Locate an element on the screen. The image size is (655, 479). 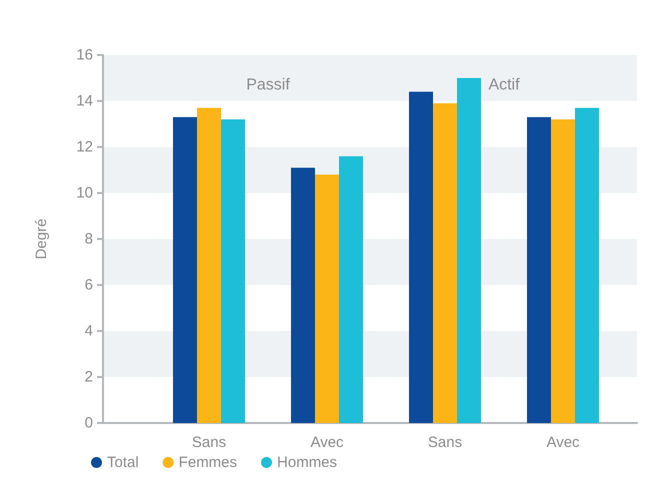
y-tick-label: 4 is located at coordinates (88, 331).